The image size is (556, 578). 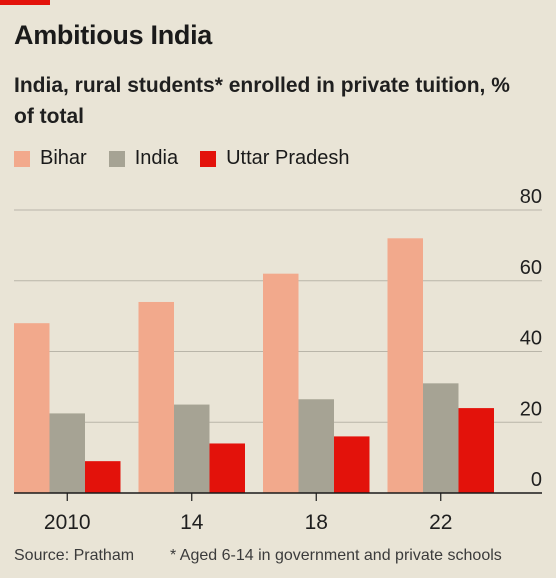 What do you see at coordinates (208, 158) in the screenshot?
I see `legend-swatch-uttar-pradesh` at bounding box center [208, 158].